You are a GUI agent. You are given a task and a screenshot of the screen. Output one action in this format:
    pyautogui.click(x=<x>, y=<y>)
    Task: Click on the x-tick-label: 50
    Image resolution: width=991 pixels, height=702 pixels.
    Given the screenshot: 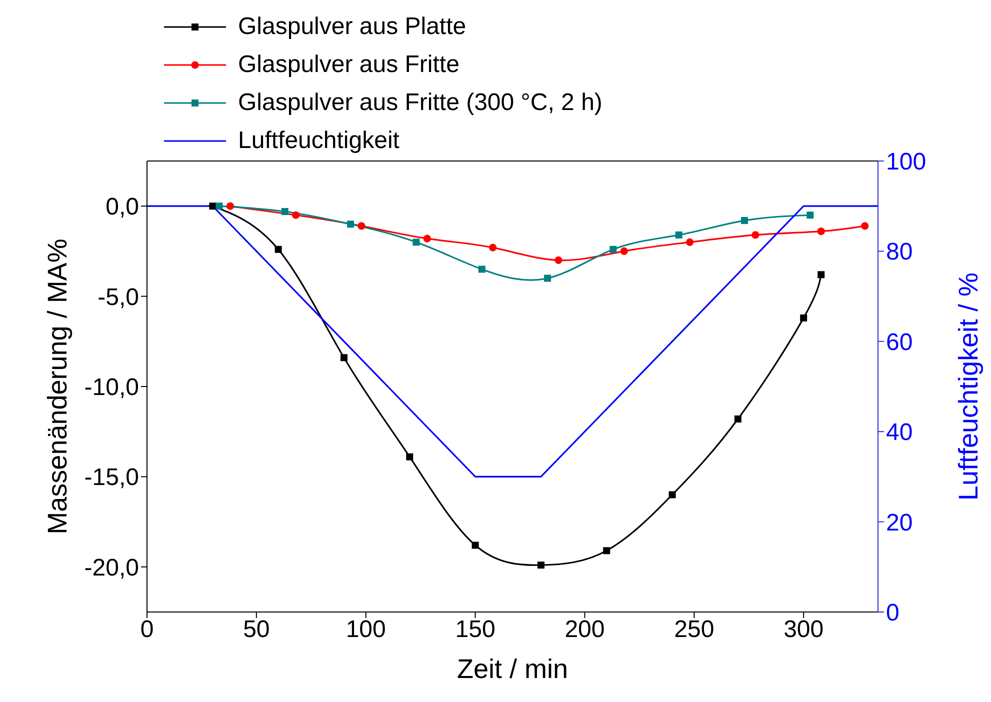 What is the action you would take?
    pyautogui.click(x=256, y=630)
    